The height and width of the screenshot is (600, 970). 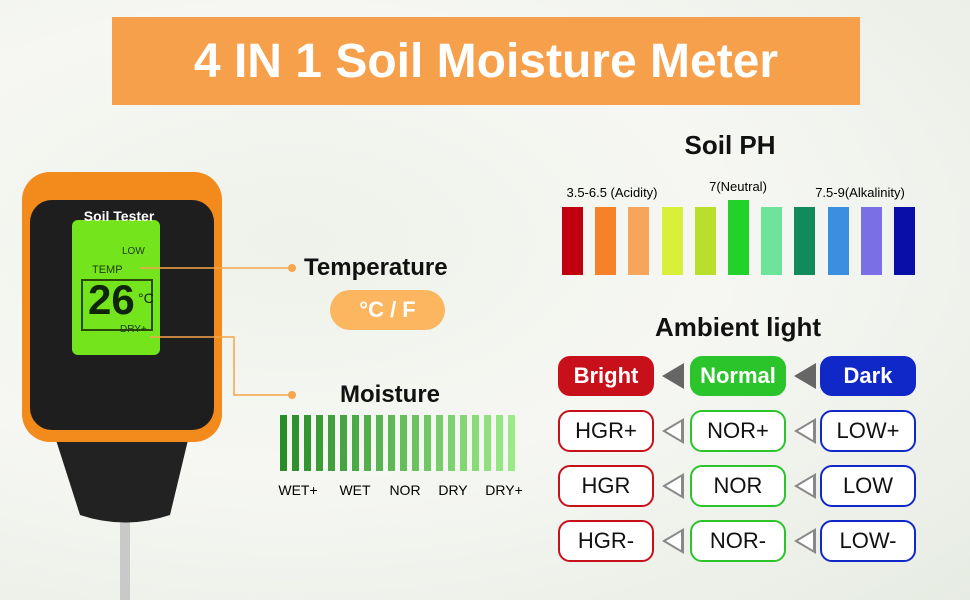 I want to click on device-label: Soil Tester, so click(x=119, y=216).